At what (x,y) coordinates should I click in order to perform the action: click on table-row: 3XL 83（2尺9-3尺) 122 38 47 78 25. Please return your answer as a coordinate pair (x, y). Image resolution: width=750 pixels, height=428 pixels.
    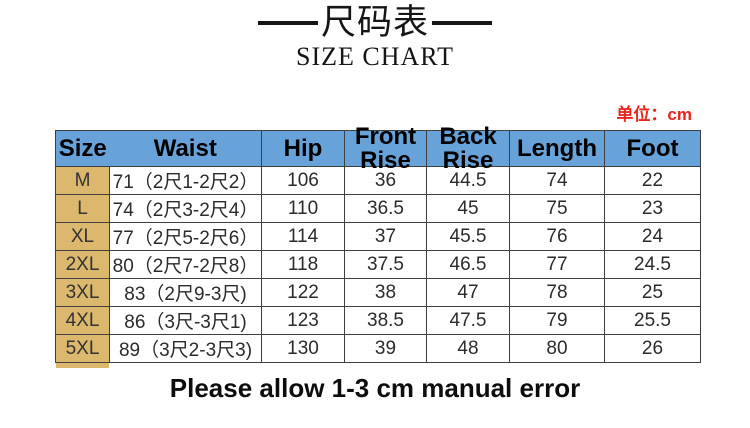
    Looking at the image, I should click on (378, 292).